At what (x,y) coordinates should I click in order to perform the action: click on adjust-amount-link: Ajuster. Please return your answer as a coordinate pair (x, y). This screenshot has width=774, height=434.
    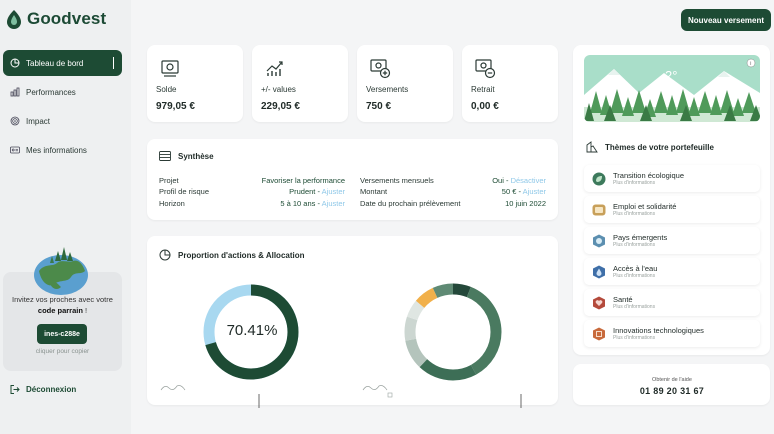
    Looking at the image, I should click on (534, 191).